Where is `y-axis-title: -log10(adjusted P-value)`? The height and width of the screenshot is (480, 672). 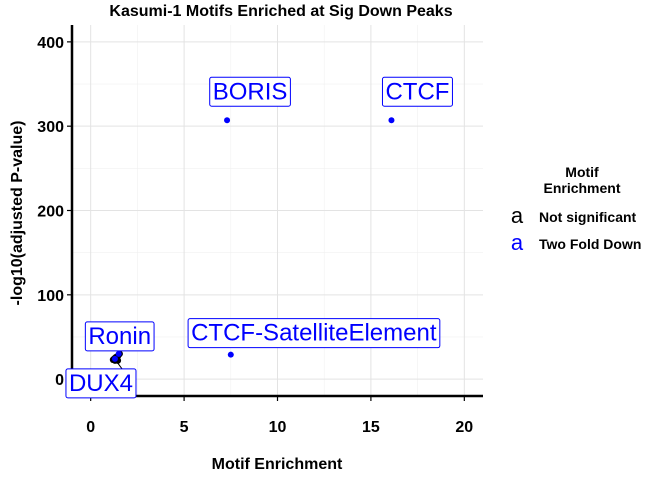
y-axis-title: -log10(adjusted P-value) is located at coordinates (17, 213).